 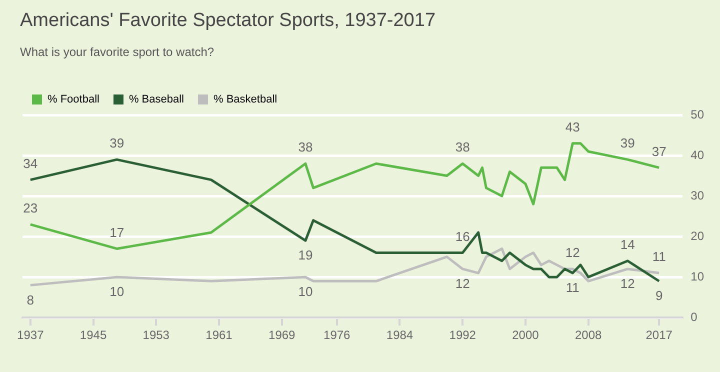 What do you see at coordinates (526, 335) in the screenshot?
I see `x-tick-label: 2000` at bounding box center [526, 335].